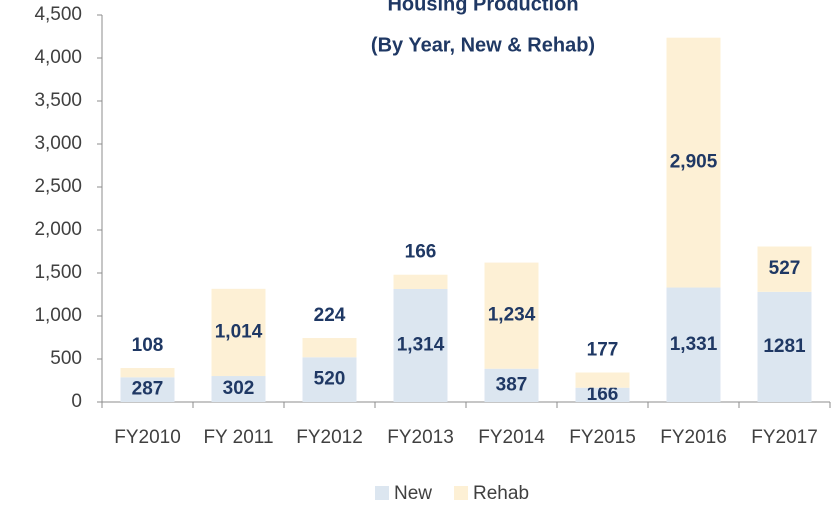 Image resolution: width=839 pixels, height=505 pixels. I want to click on y-tick-label: 0, so click(76, 401).